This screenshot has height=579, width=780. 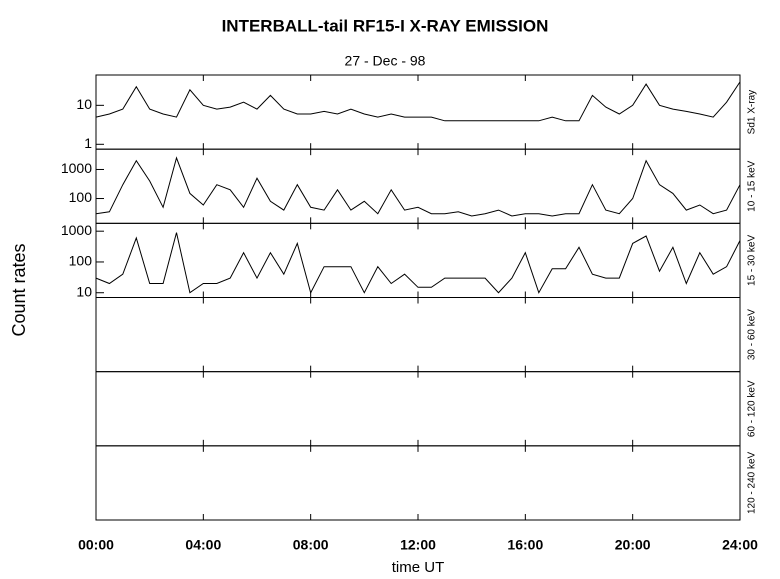 I want to click on x-tick-label: 00:00, so click(x=96, y=545).